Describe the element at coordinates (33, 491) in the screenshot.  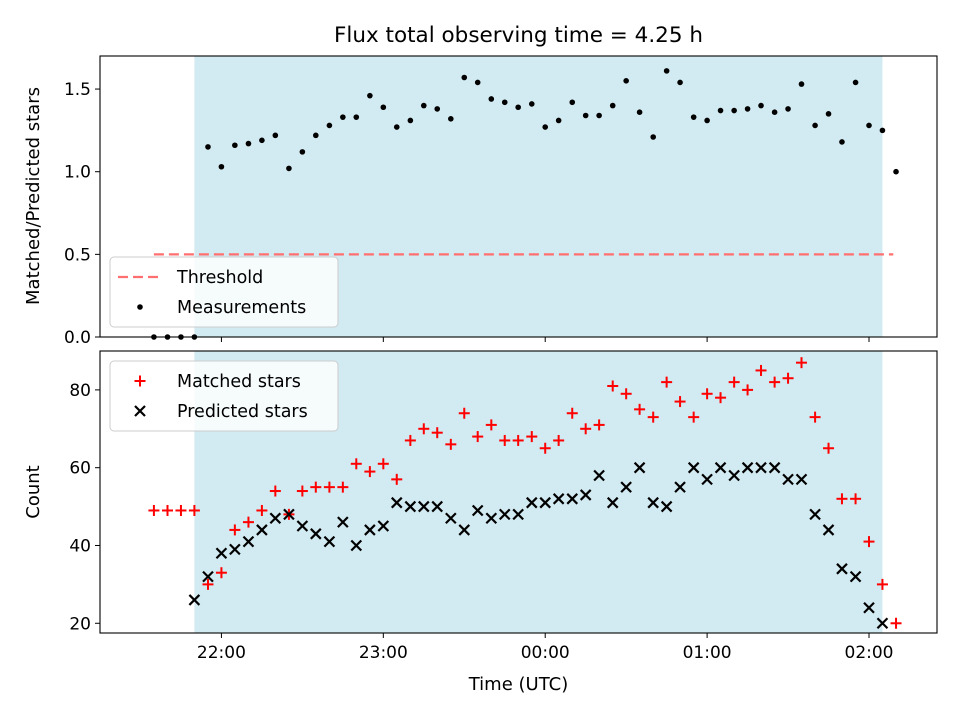
I see `y-axis-label-count: Count` at that location.